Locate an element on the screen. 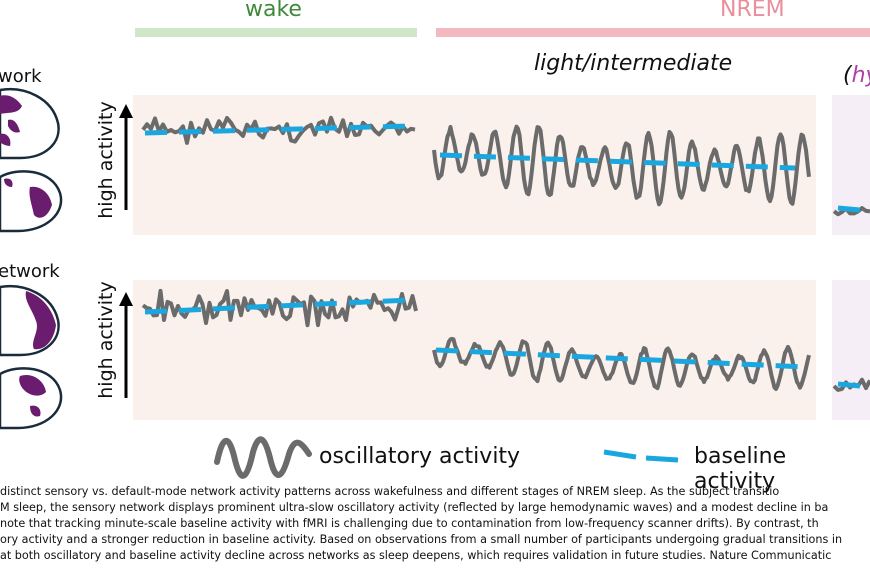  legend-oscillation-icon is located at coordinates (263, 457).